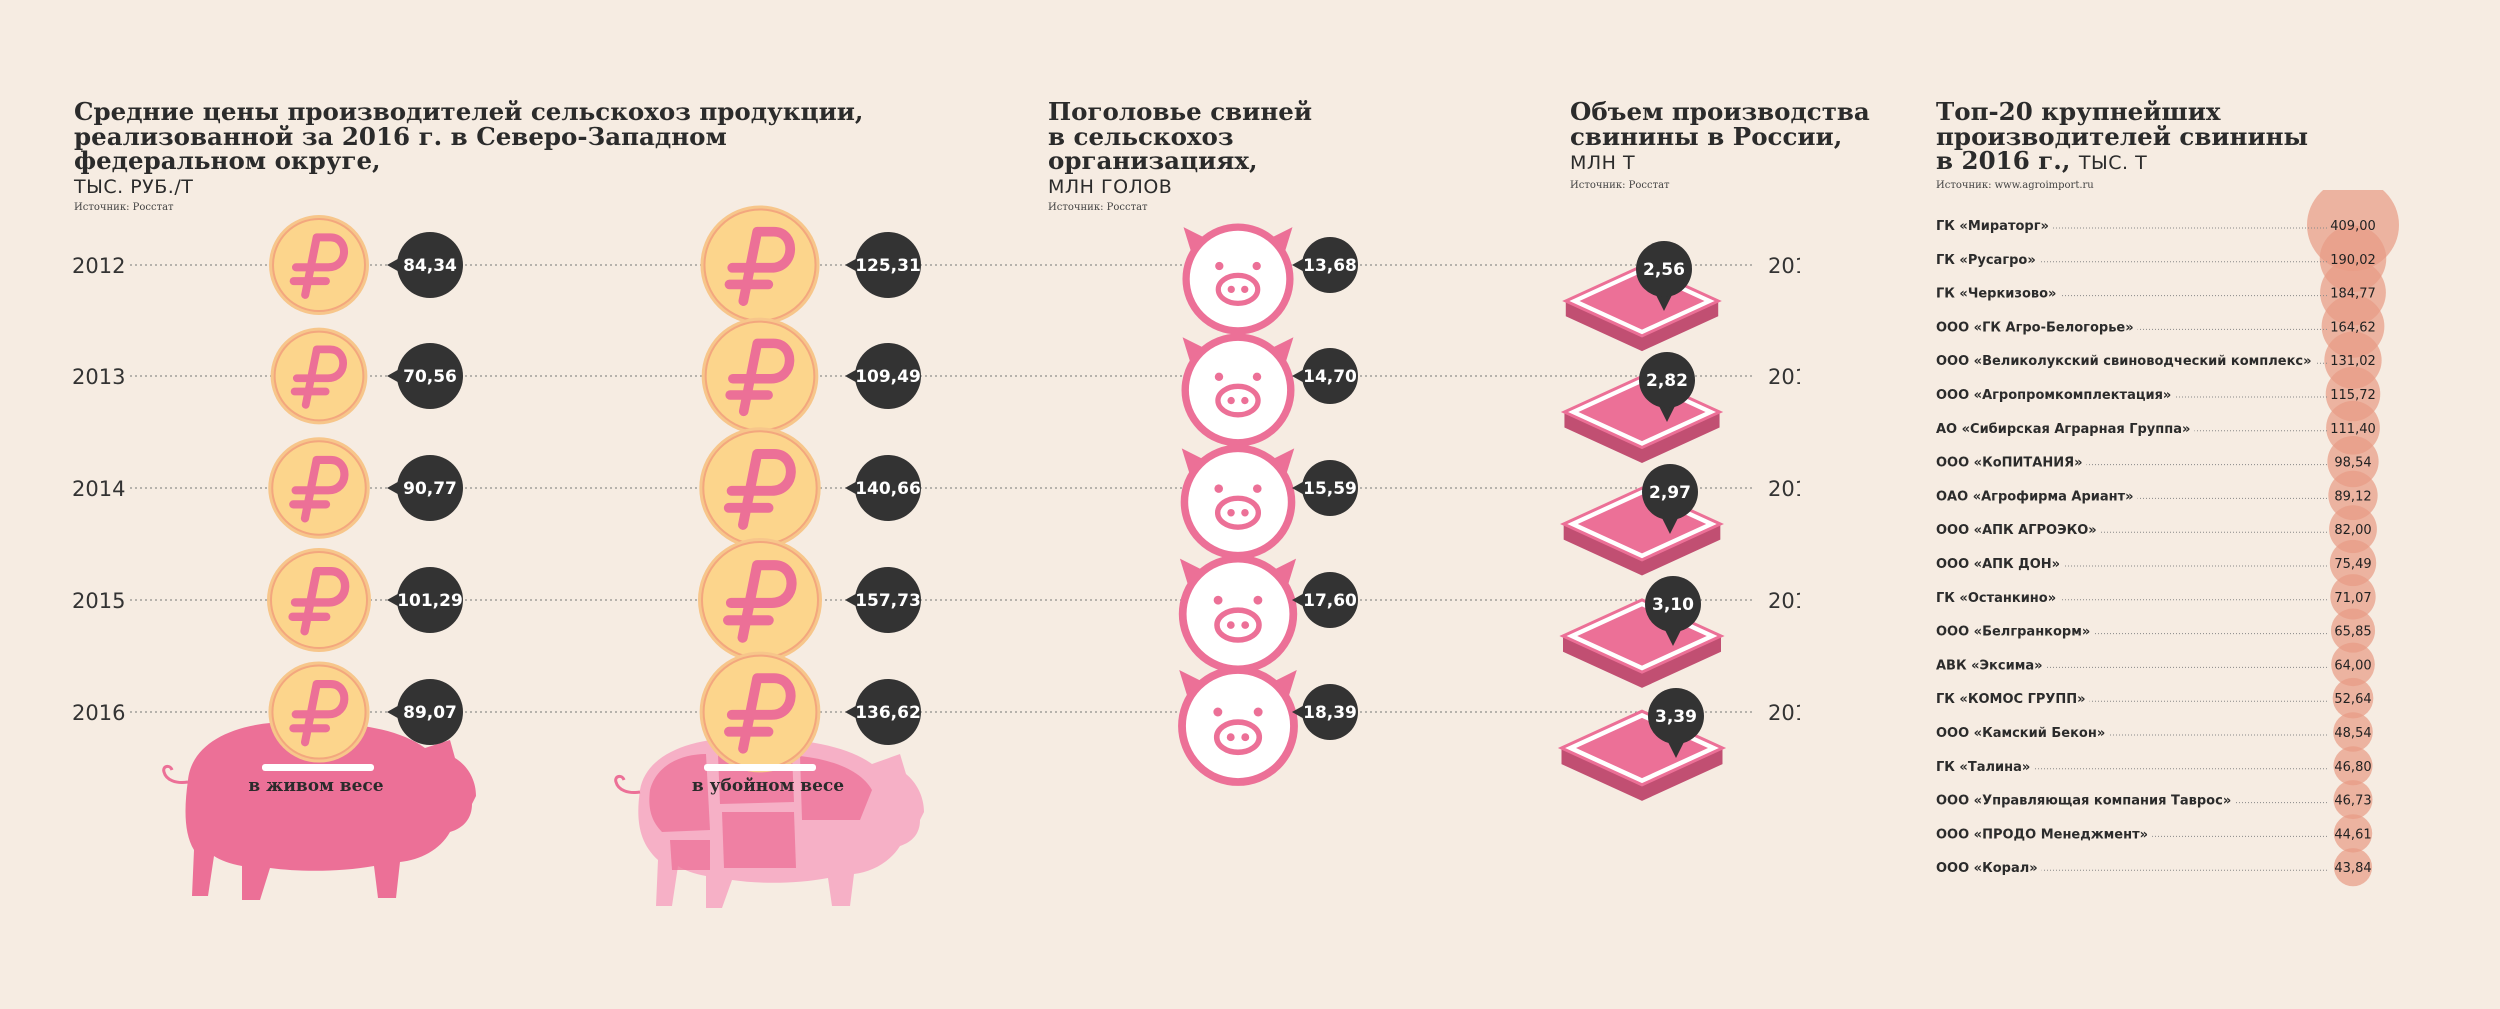 Image resolution: width=2500 pixels, height=1009 pixels. What do you see at coordinates (2352, 564) in the screenshot?
I see `top20-value: 75,49` at bounding box center [2352, 564].